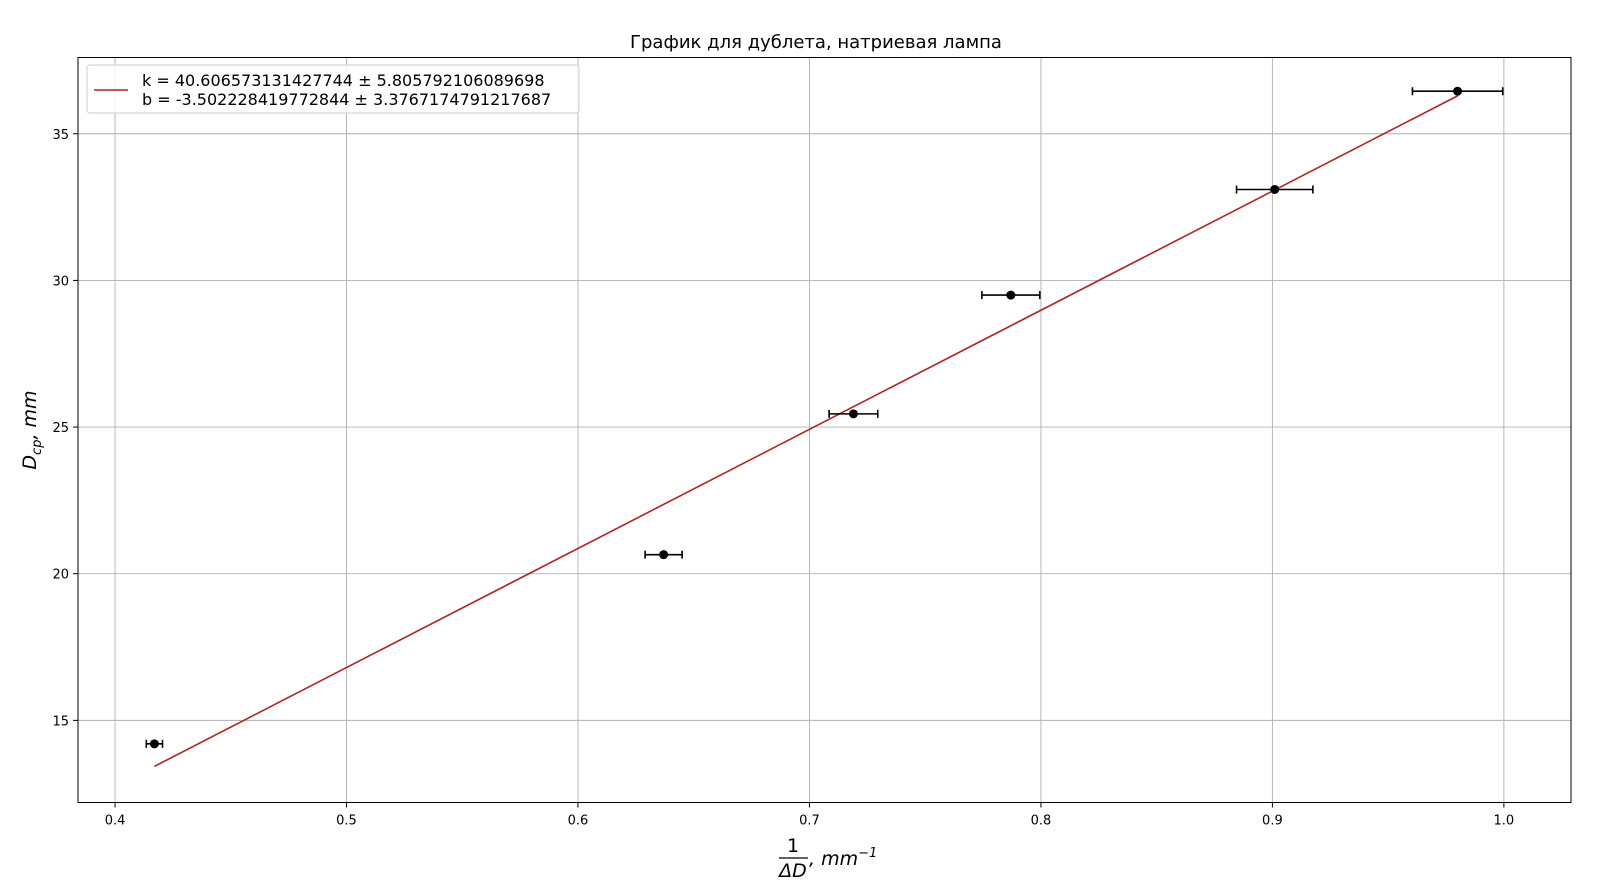 The image size is (1607, 888). Describe the element at coordinates (60, 281) in the screenshot. I see `y-tick-label: 30` at that location.